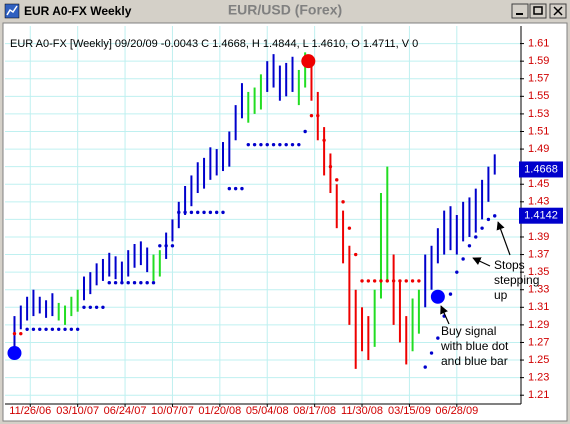 The width and height of the screenshot is (570, 424). Describe the element at coordinates (474, 346) in the screenshot. I see `annotation-text: with blue dot` at that location.